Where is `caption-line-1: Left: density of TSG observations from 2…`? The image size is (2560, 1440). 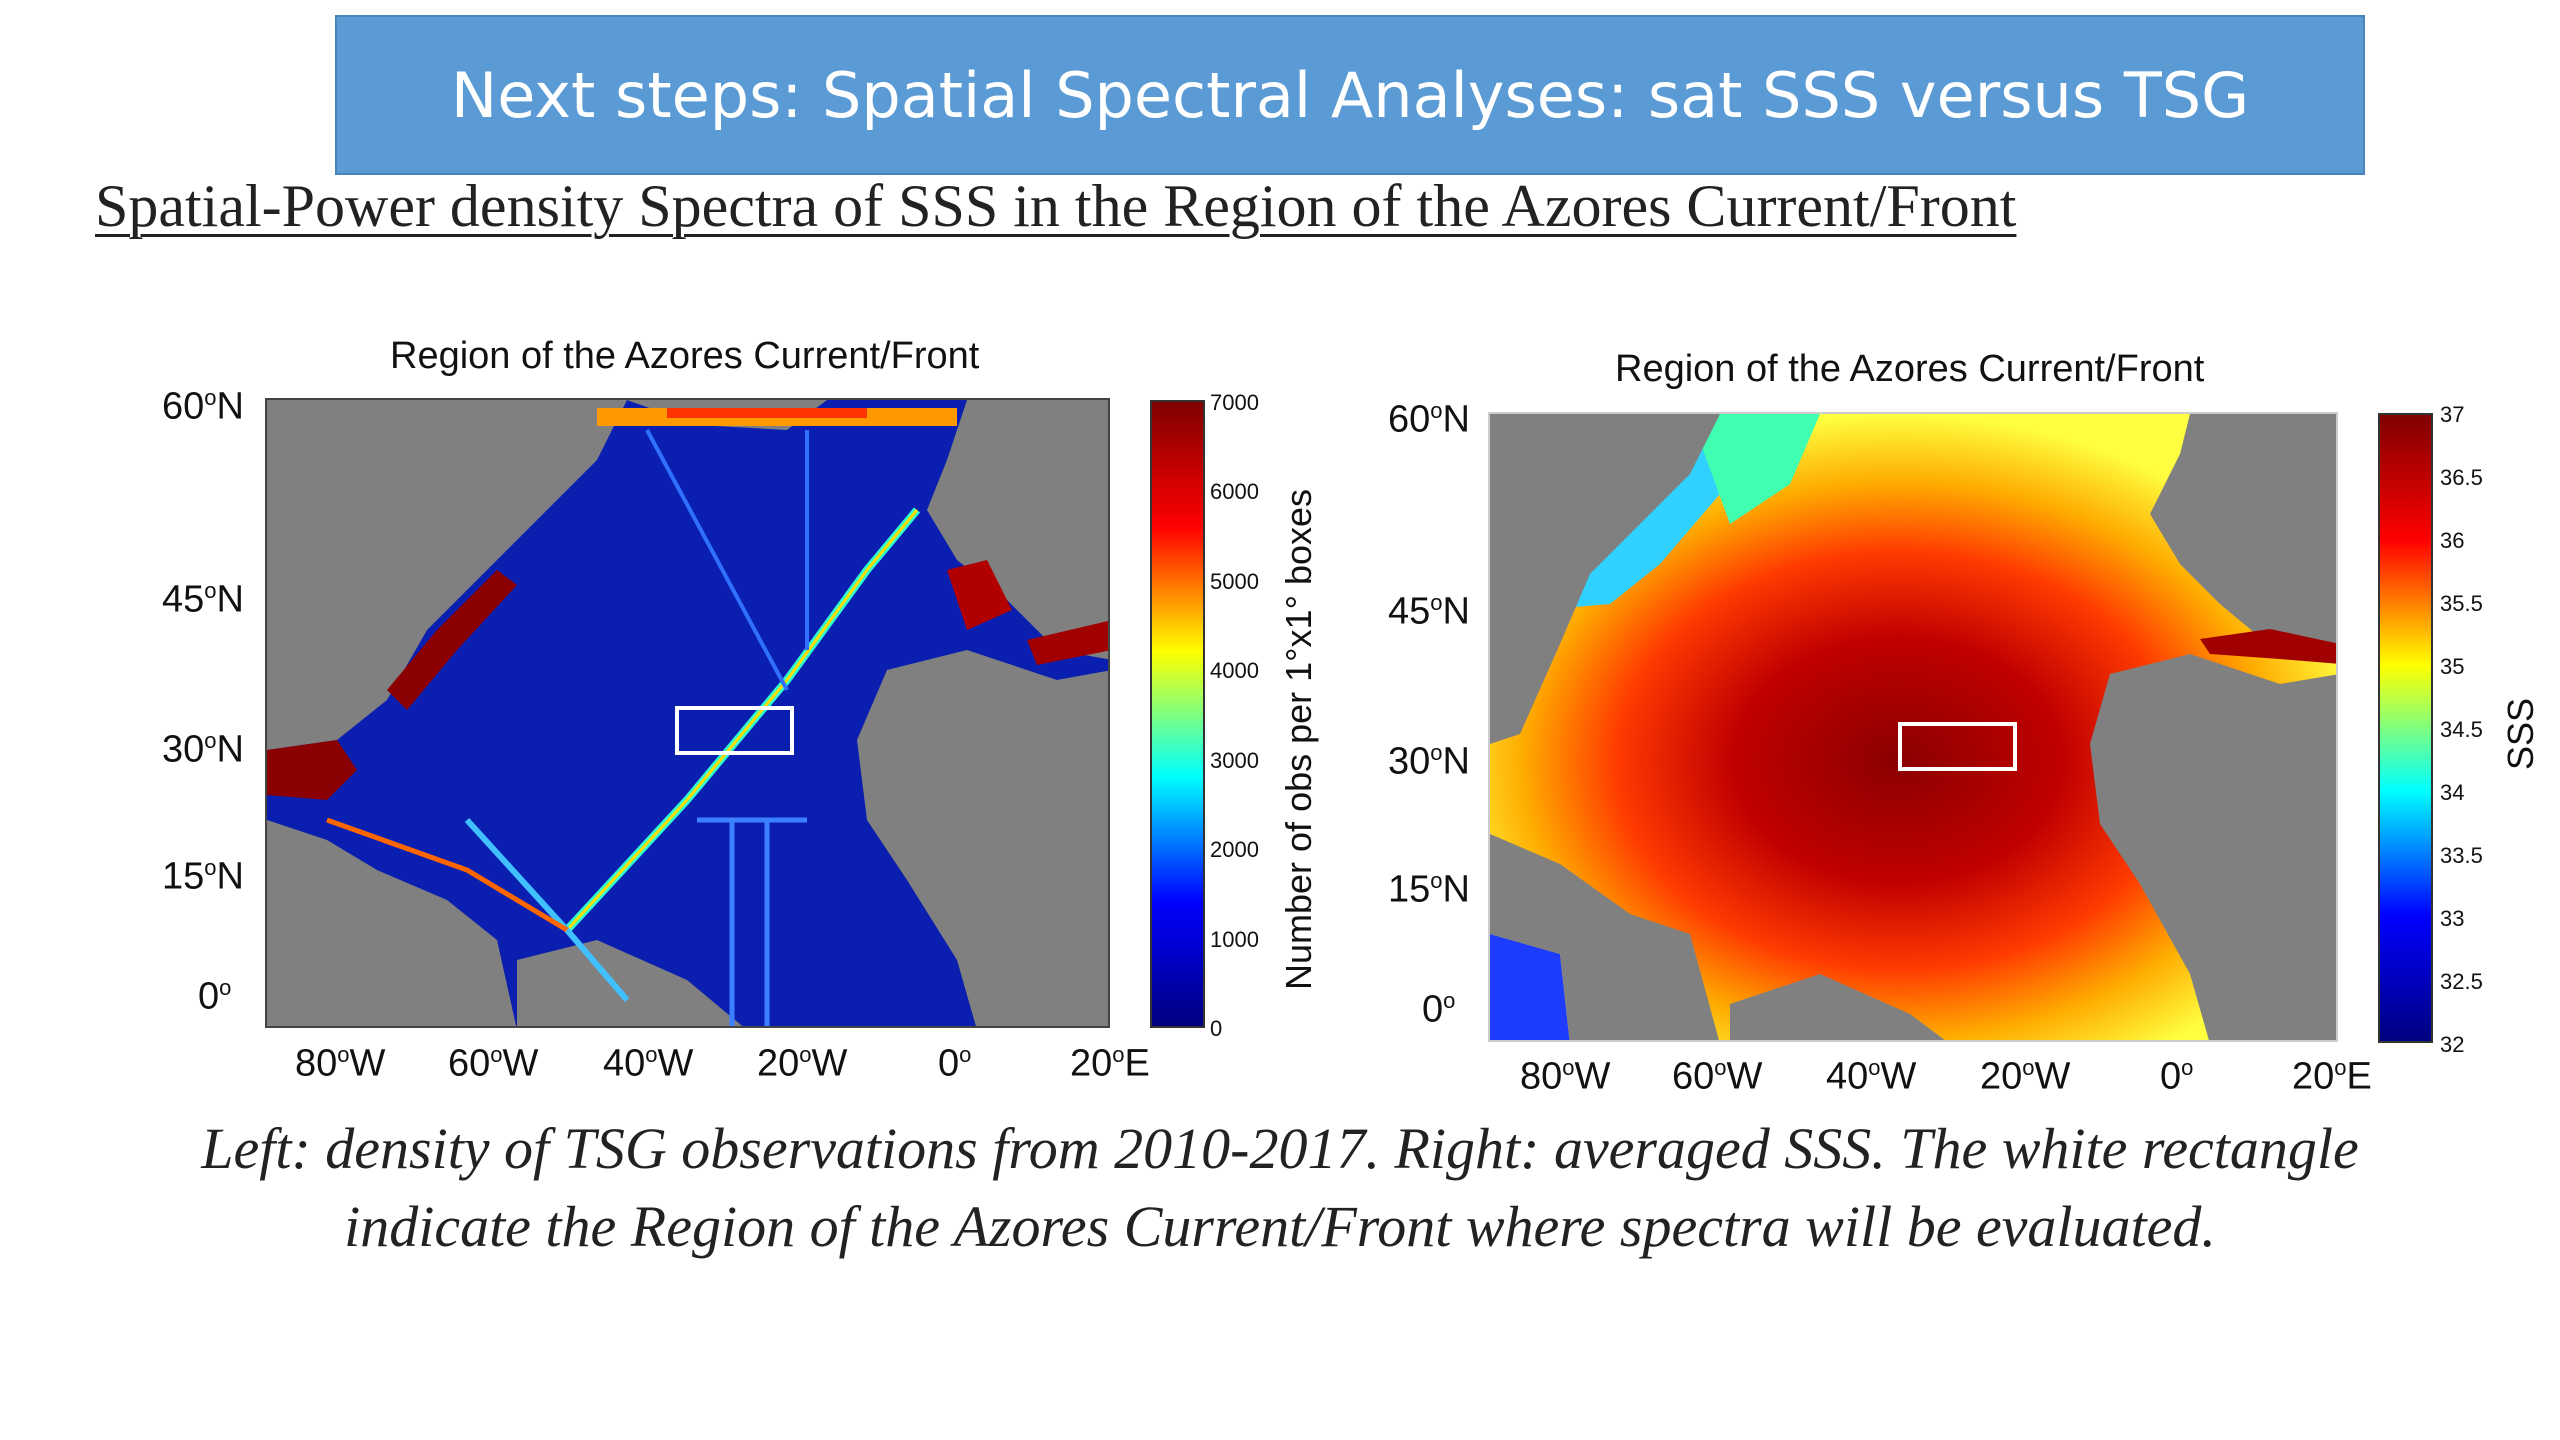 caption-line-1: Left: density of TSG observations from 2… is located at coordinates (1280, 1148).